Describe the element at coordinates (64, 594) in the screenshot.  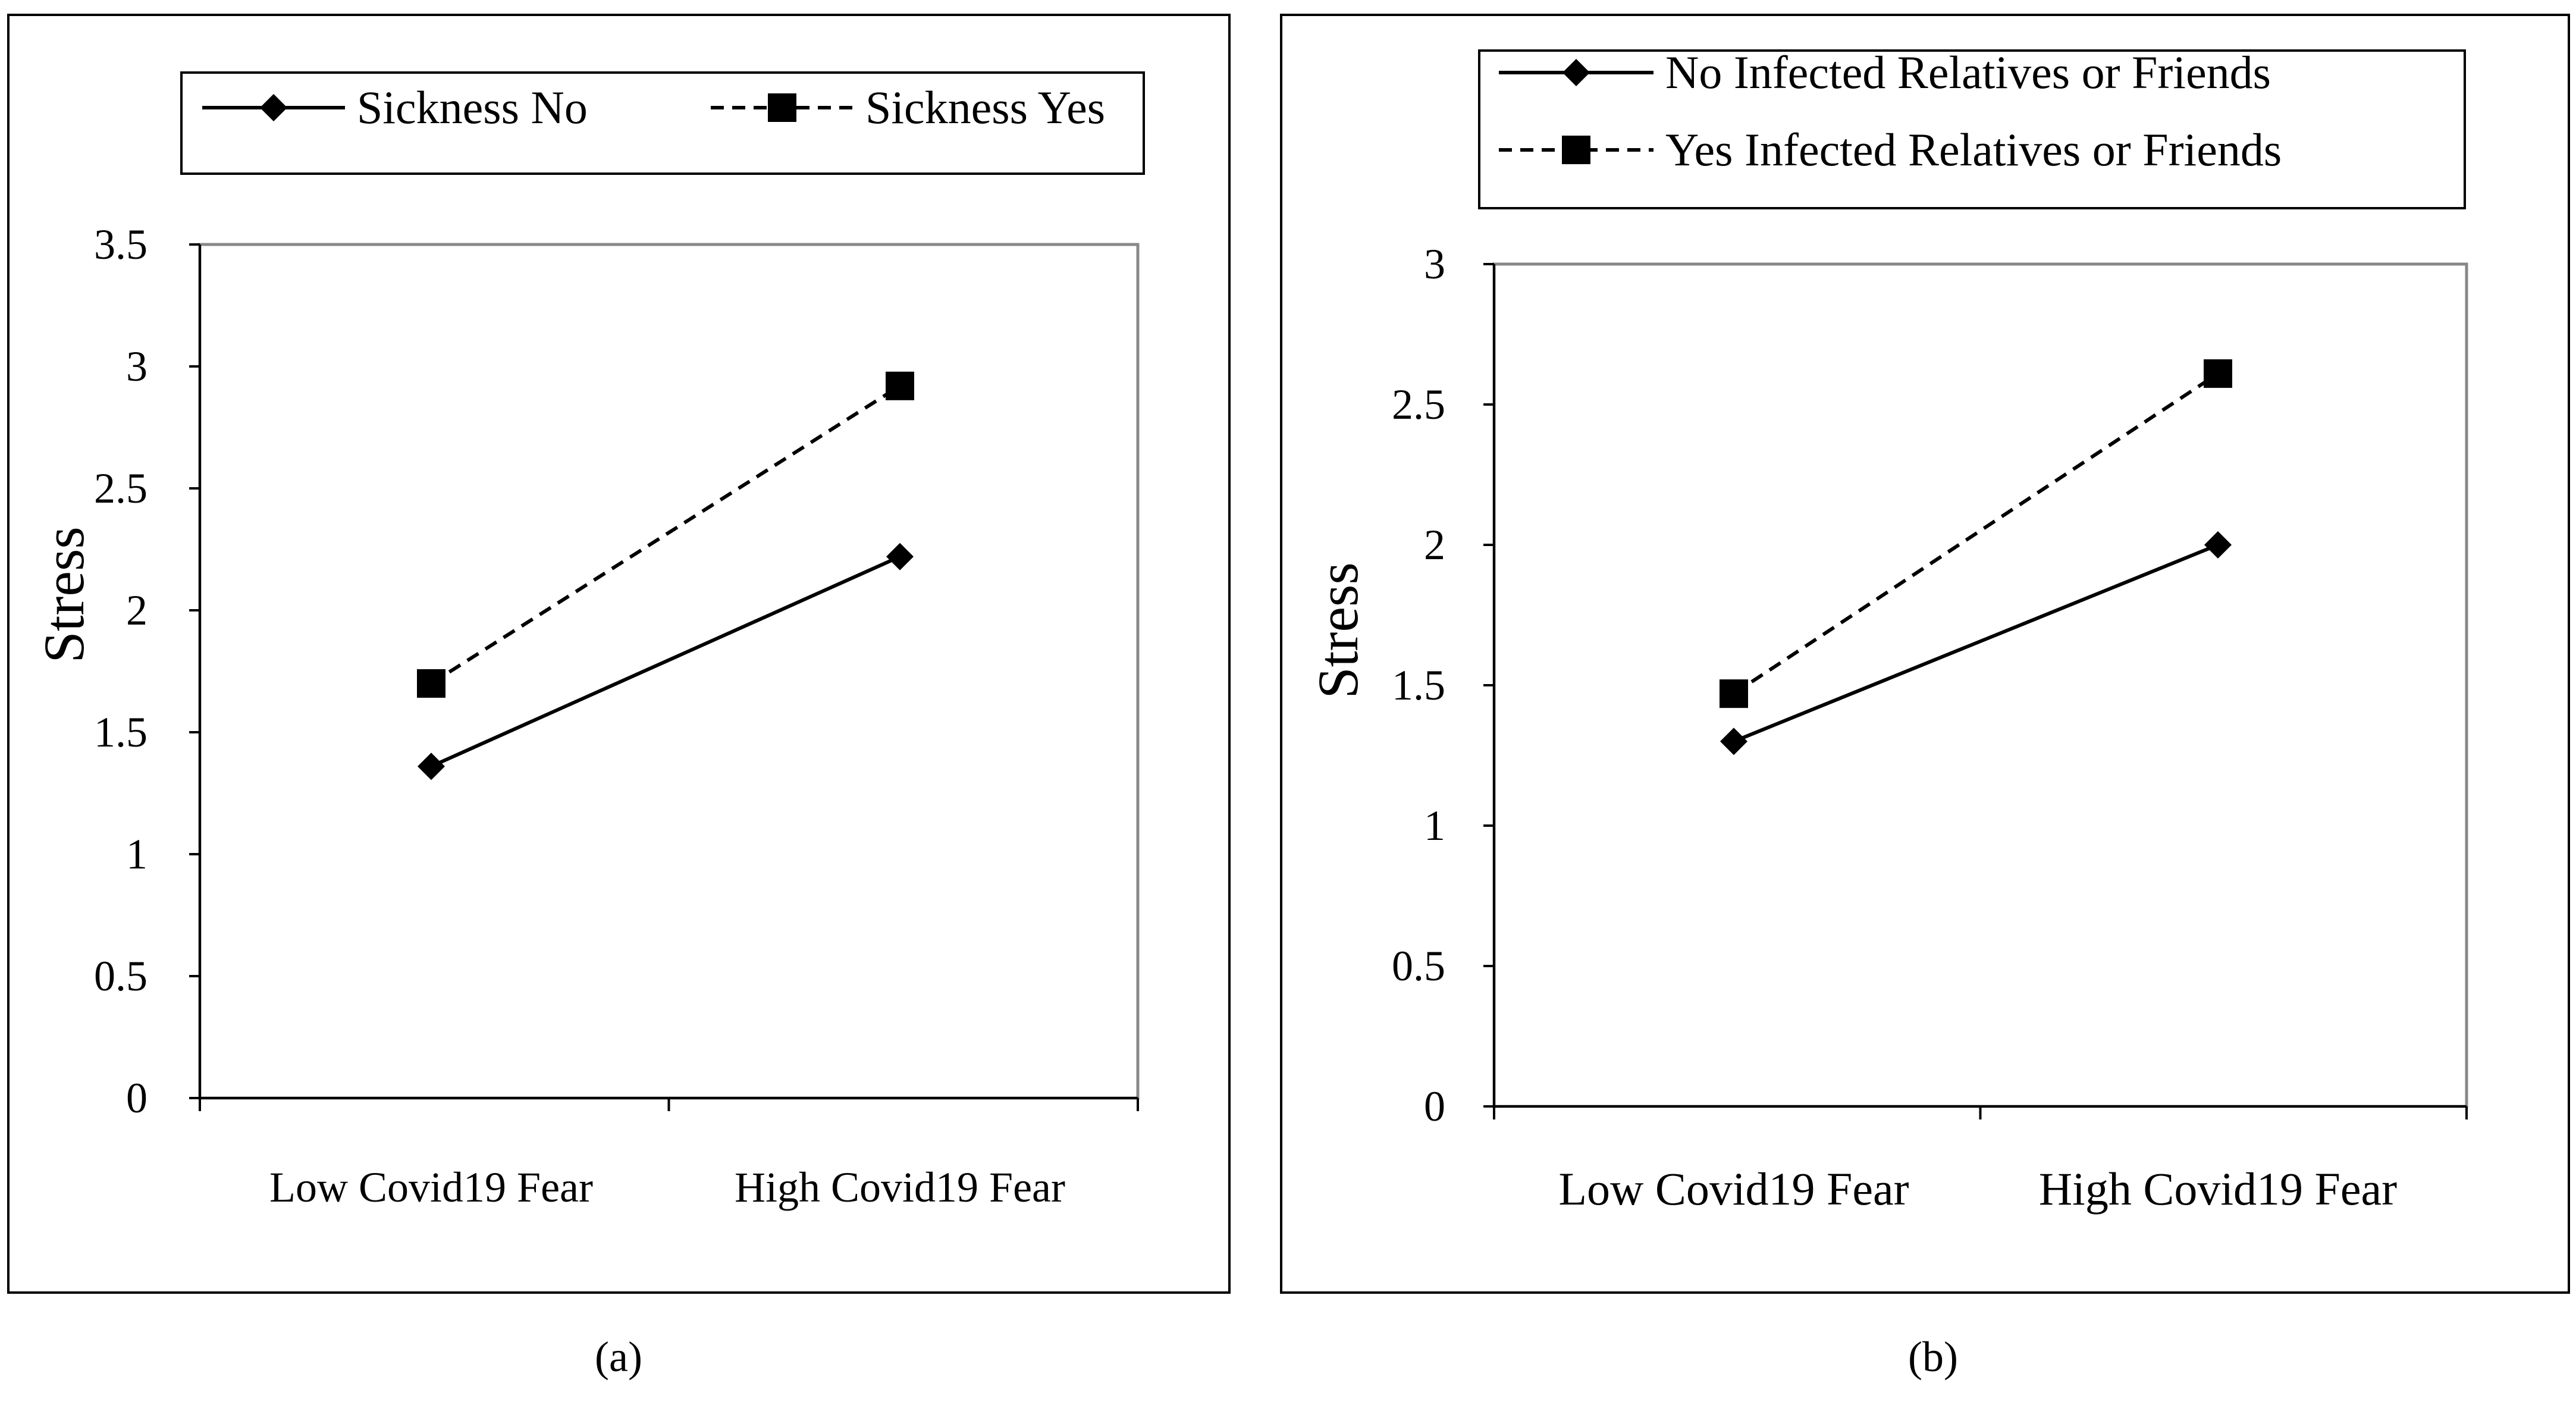
I see `panel-a-y-axis-label: Stress` at that location.